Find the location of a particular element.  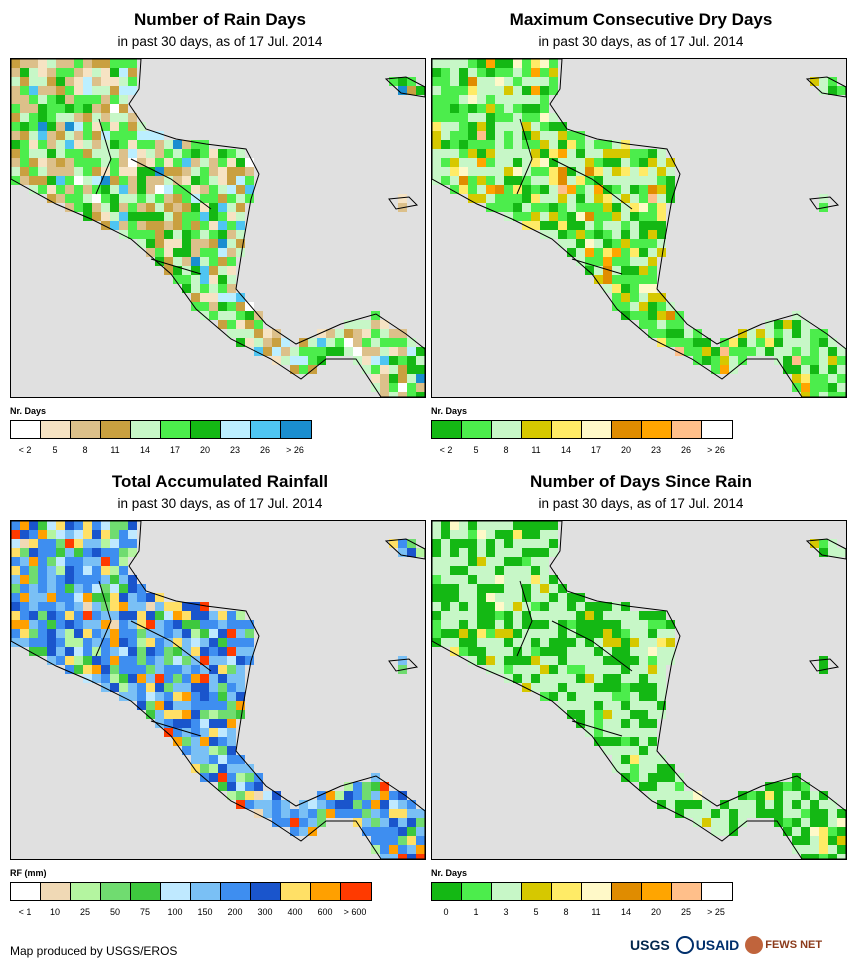

legend-tick-label: 5 is located at coordinates (536, 912).